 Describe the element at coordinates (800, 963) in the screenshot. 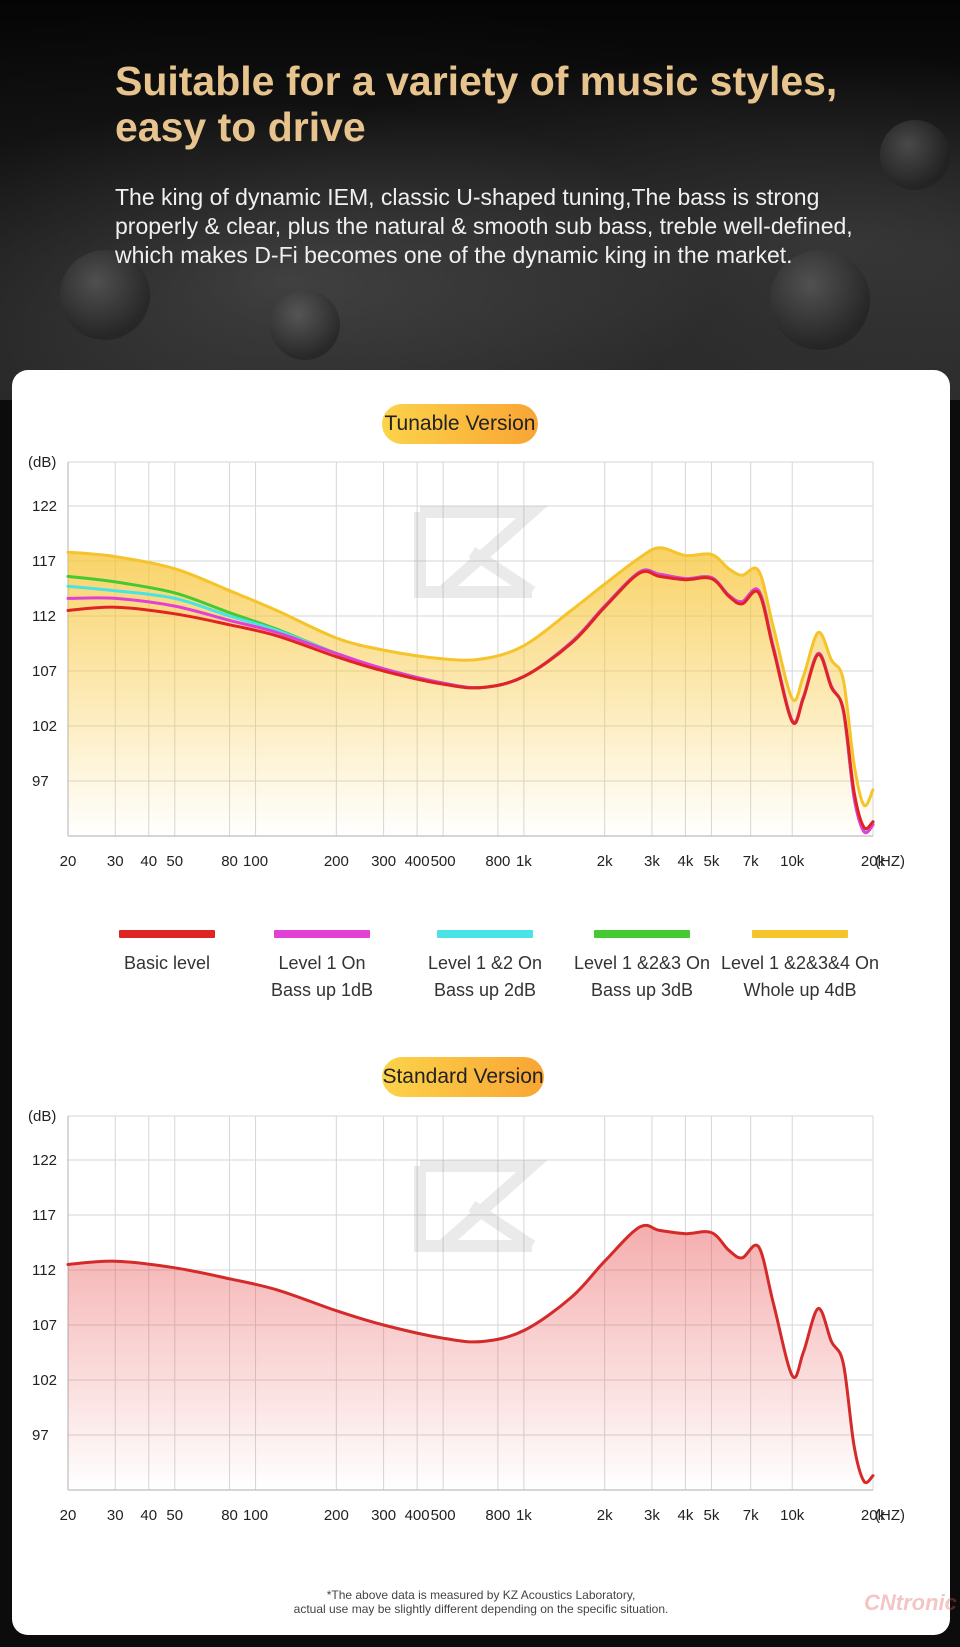

I see `legend-label-level1234-1: Level 1 &2&3&4 On` at that location.